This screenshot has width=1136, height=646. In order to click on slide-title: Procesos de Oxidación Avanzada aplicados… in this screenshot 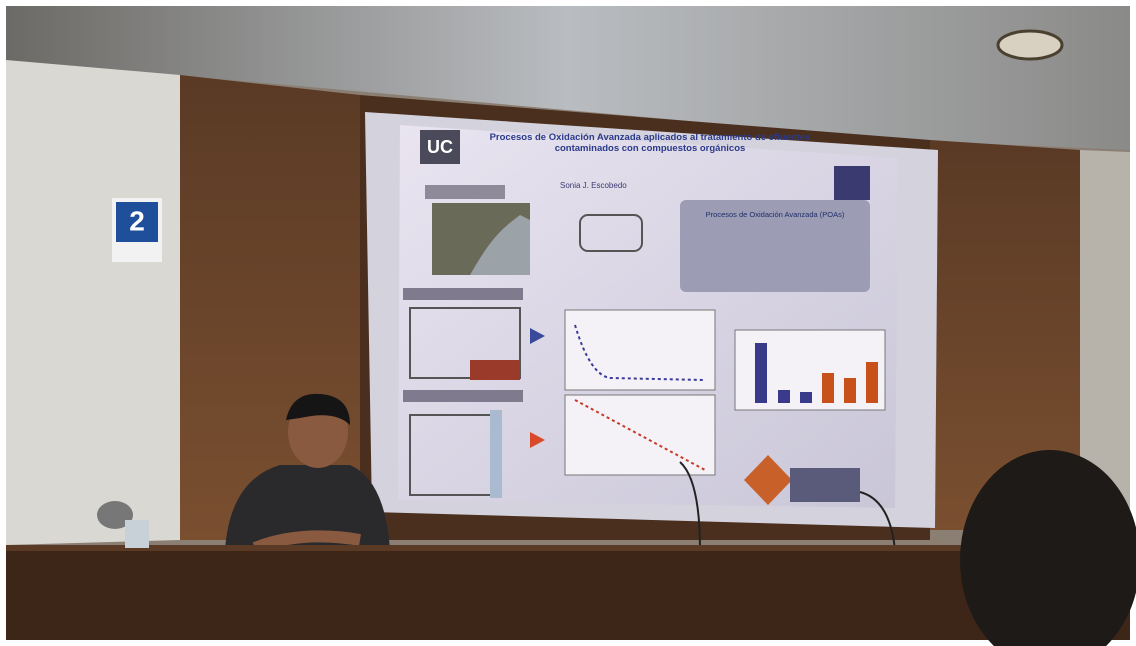, I will do `click(650, 143)`.